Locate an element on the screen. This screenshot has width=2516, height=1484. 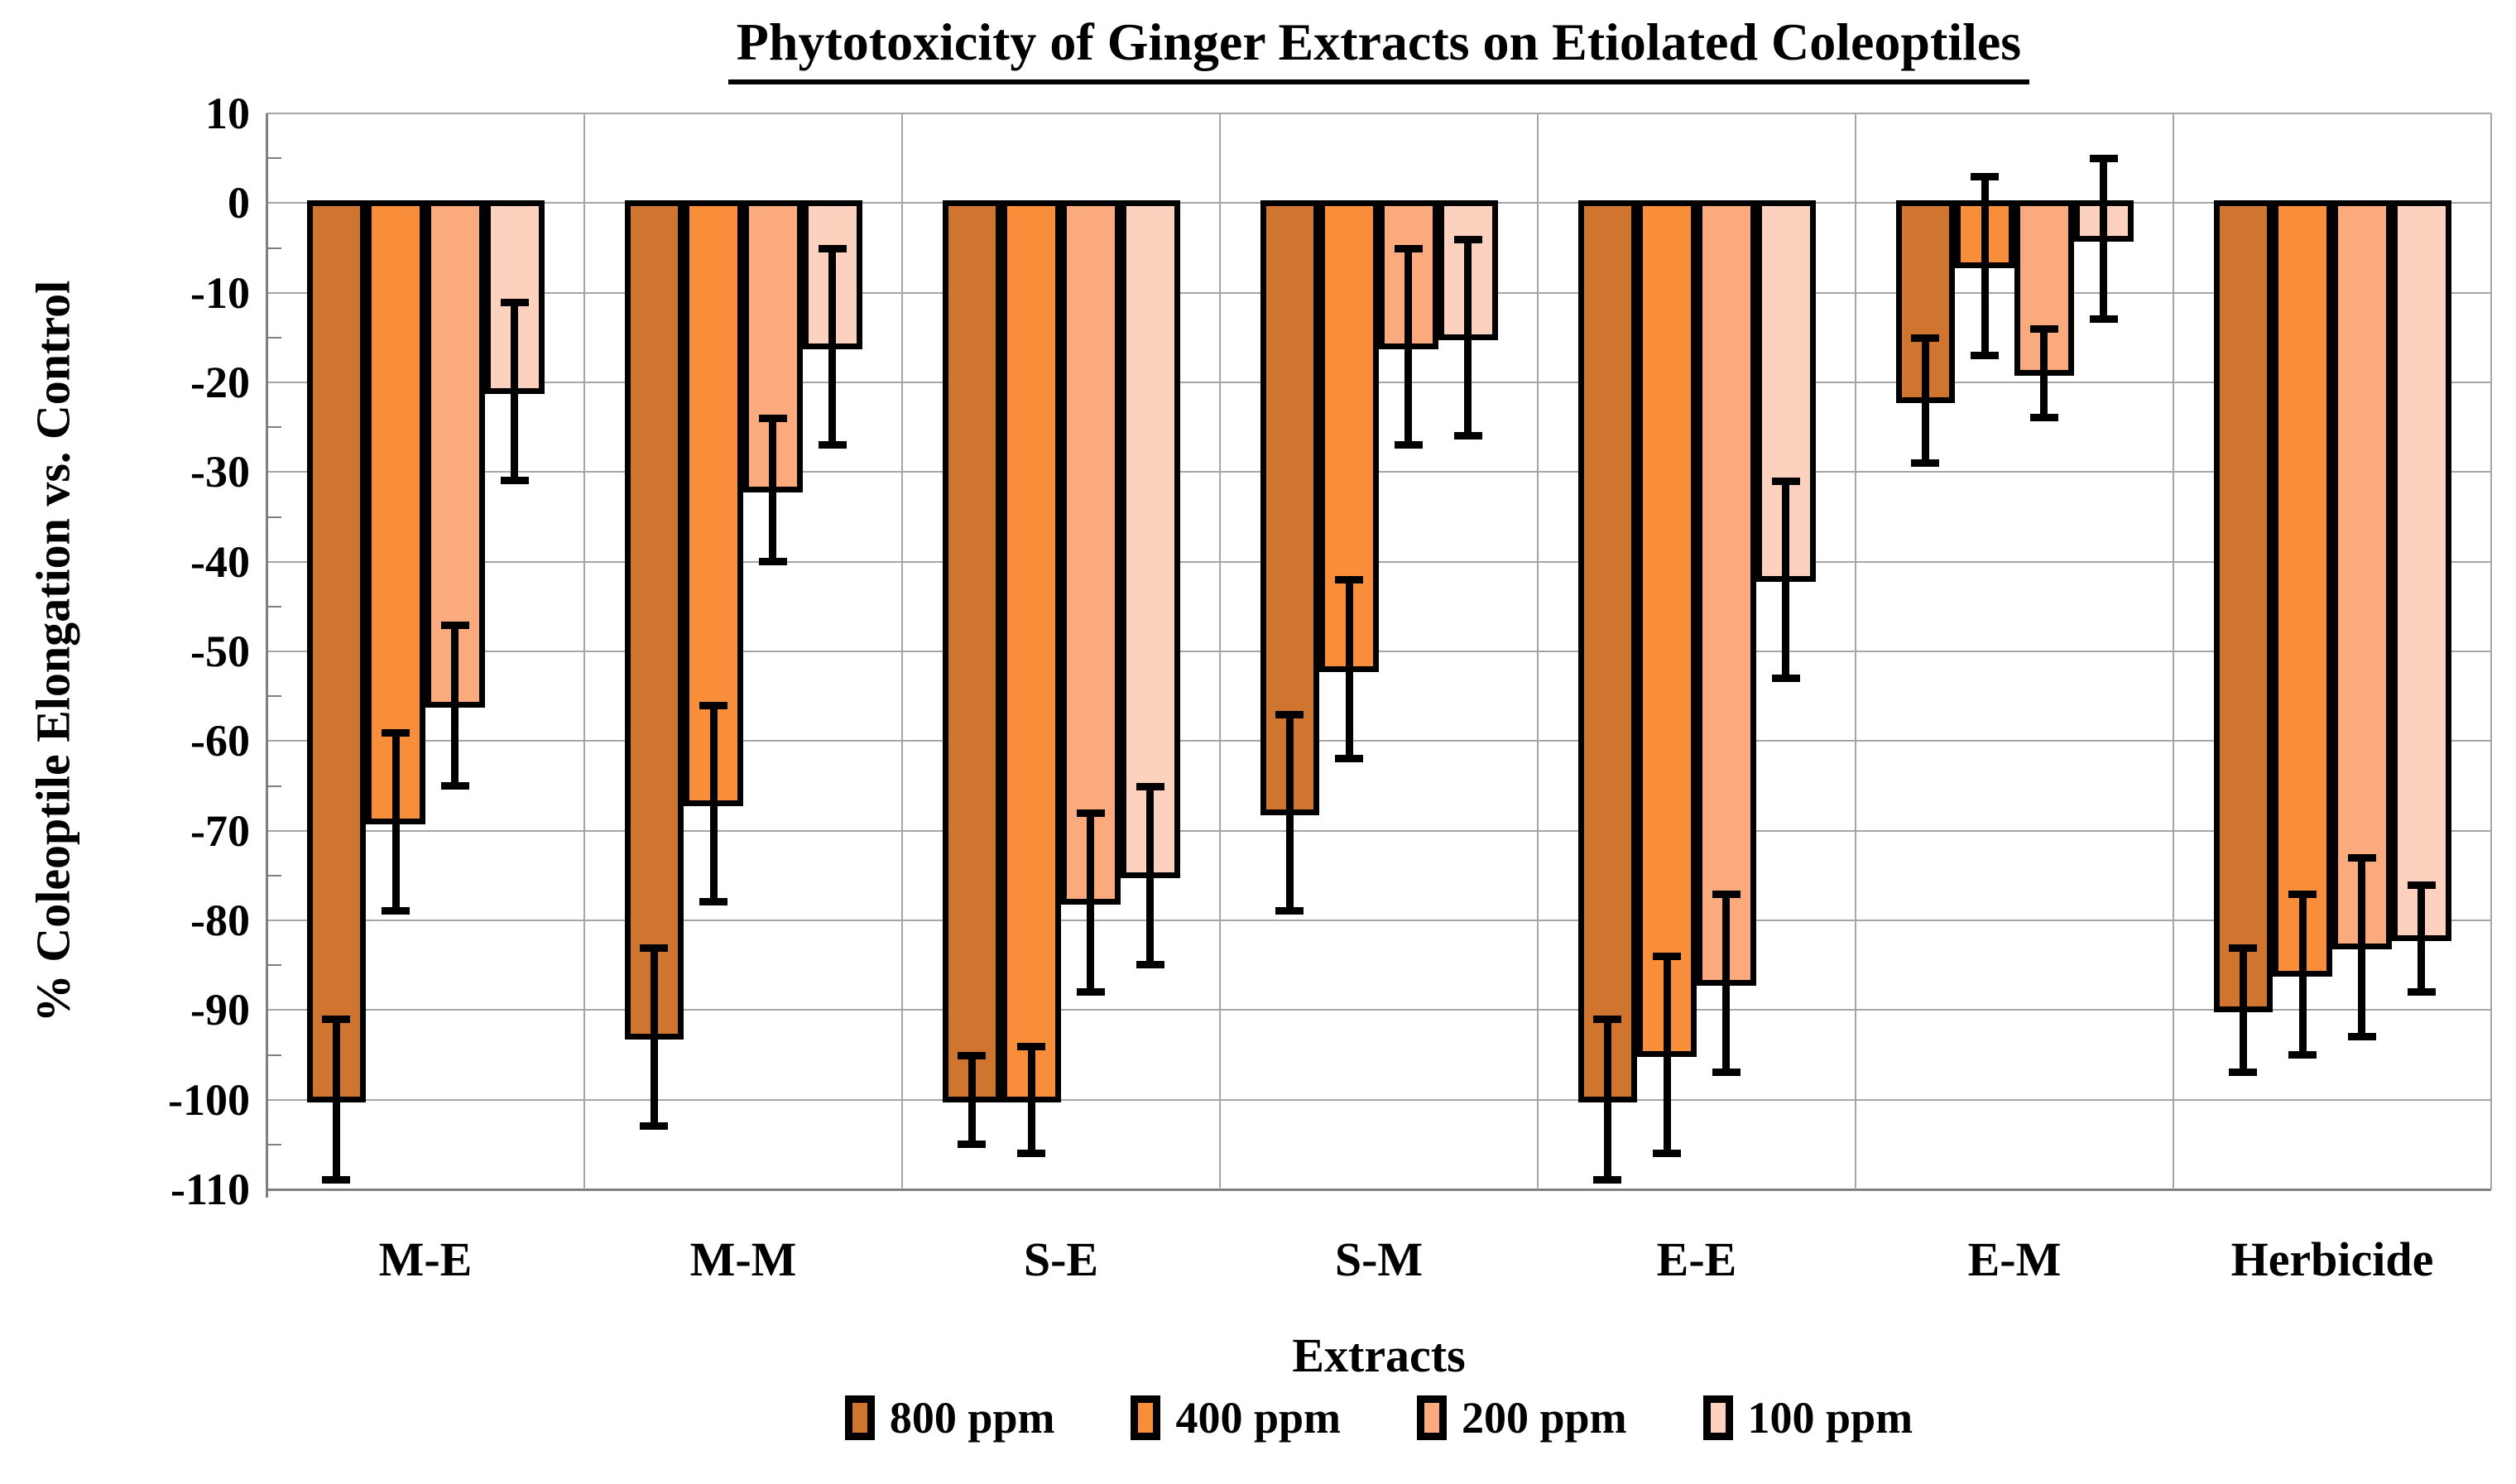
error-bar-cap-bottom-E-E-100ppm is located at coordinates (1785, 678).